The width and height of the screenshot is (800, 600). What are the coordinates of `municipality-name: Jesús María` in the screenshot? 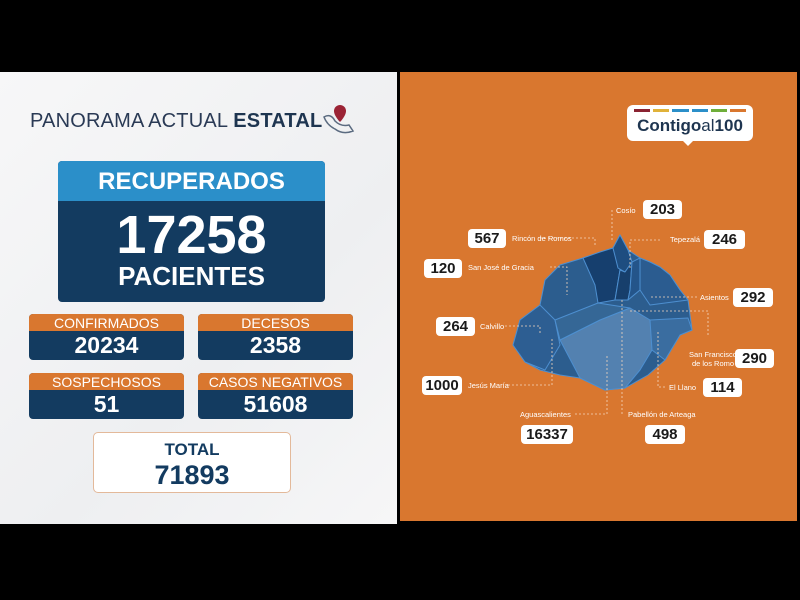 It's located at (488, 385).